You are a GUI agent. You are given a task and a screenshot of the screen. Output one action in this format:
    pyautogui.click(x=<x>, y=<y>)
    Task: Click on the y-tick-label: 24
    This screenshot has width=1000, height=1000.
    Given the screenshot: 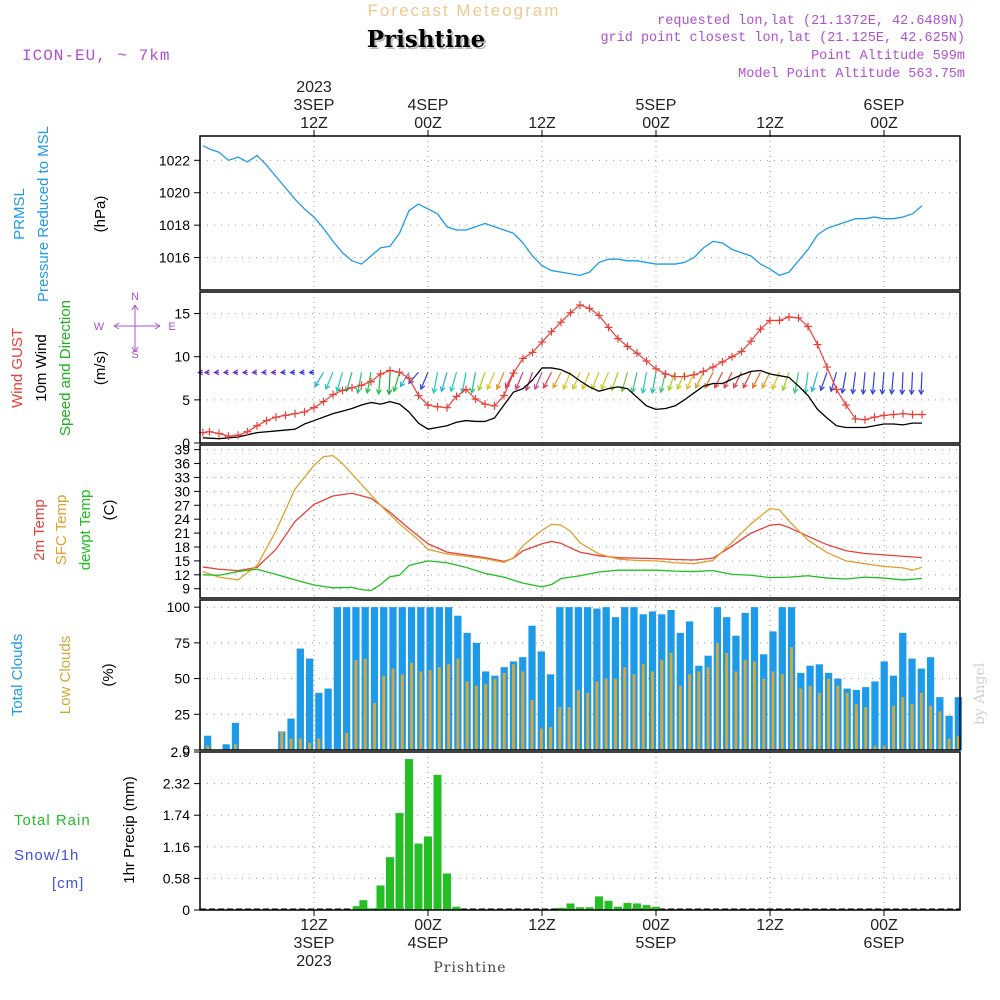 What is the action you would take?
    pyautogui.click(x=182, y=519)
    